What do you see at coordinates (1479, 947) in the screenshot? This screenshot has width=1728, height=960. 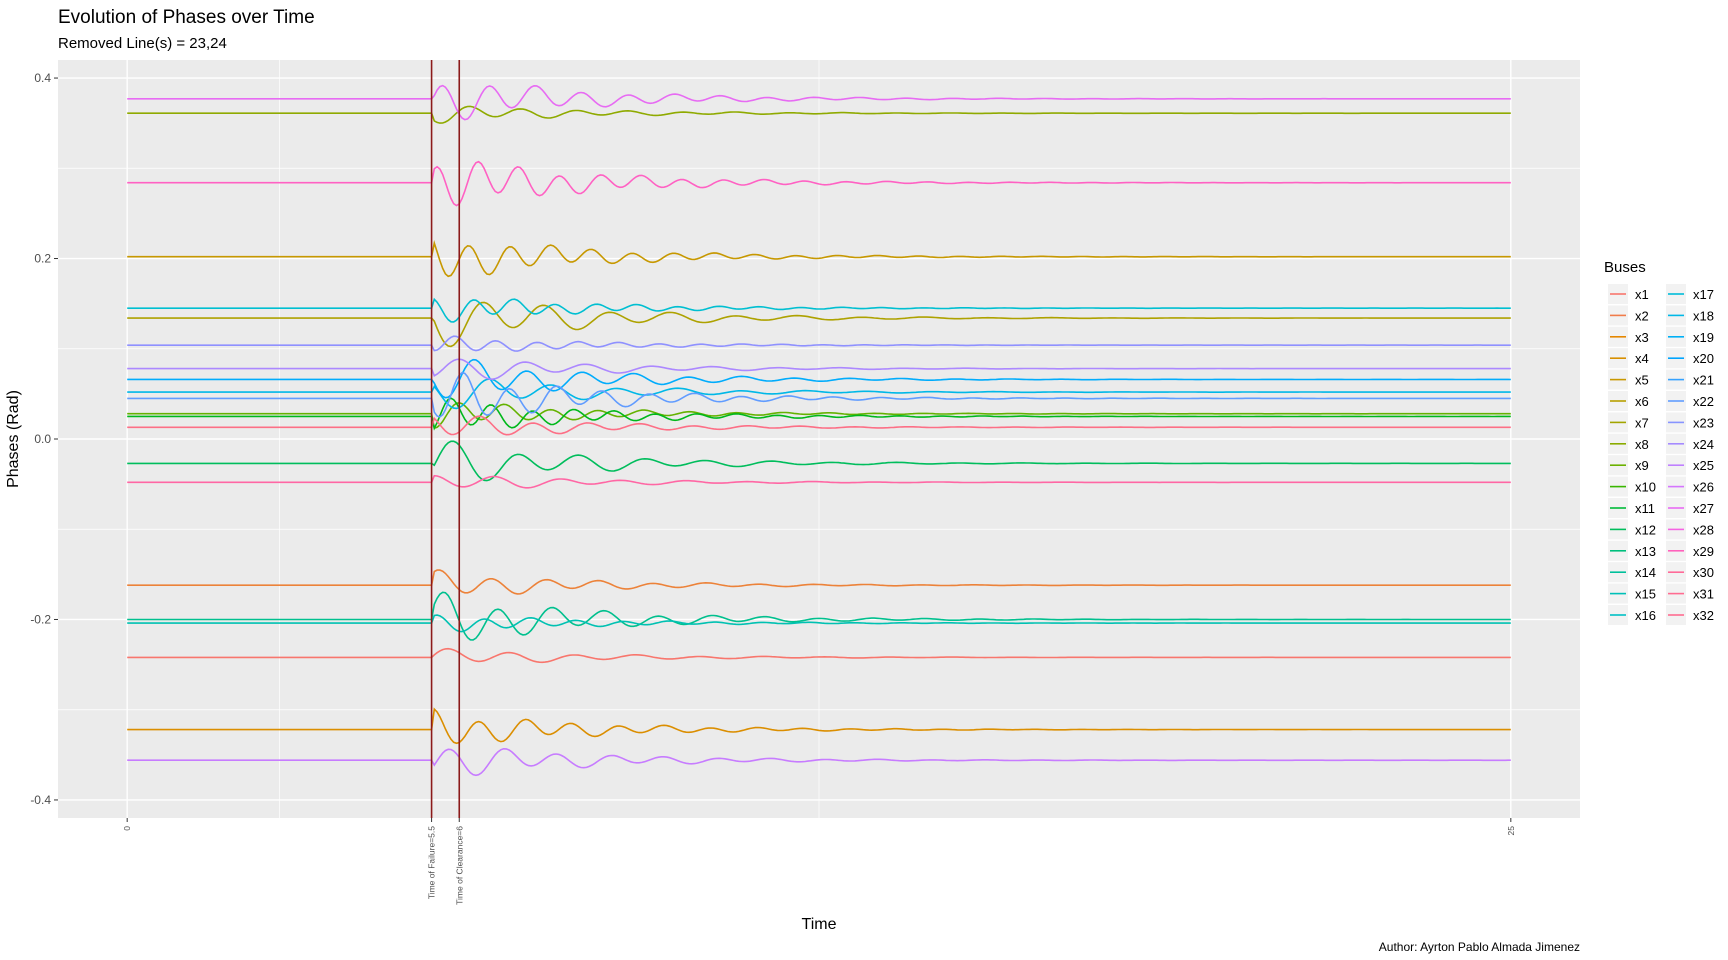 I see `author-caption: Author: Ayrton Pablo Almada Jimenez` at bounding box center [1479, 947].